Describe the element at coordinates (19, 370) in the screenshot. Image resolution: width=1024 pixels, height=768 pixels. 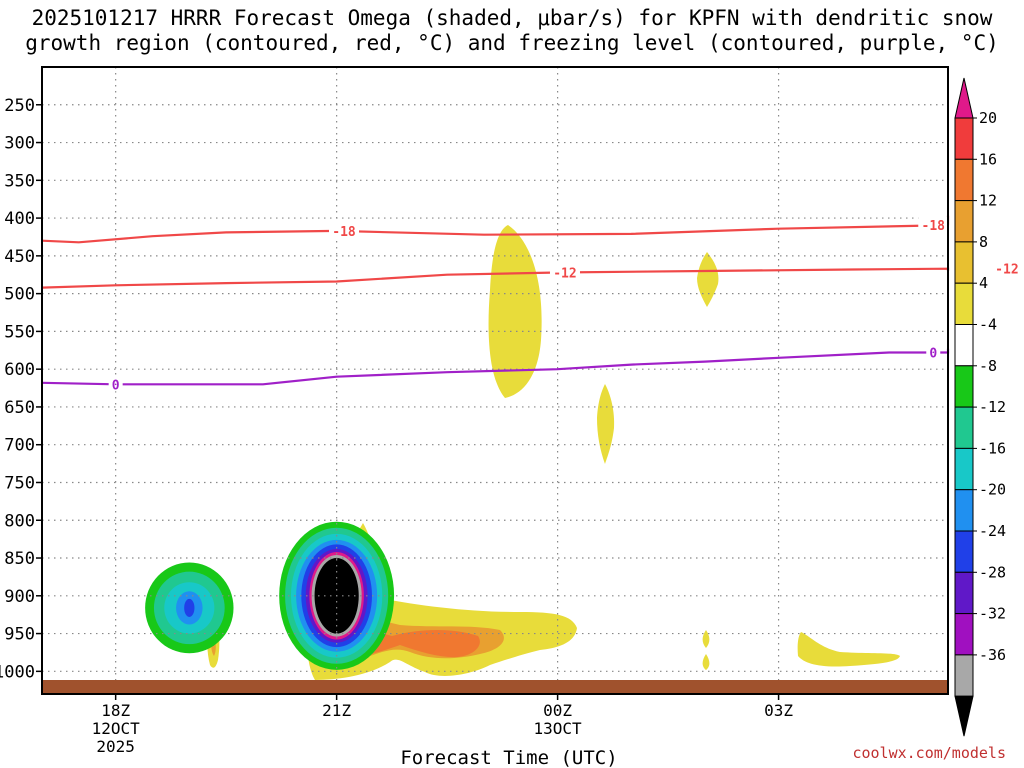
I see `y-tick-label-600: 600` at that location.